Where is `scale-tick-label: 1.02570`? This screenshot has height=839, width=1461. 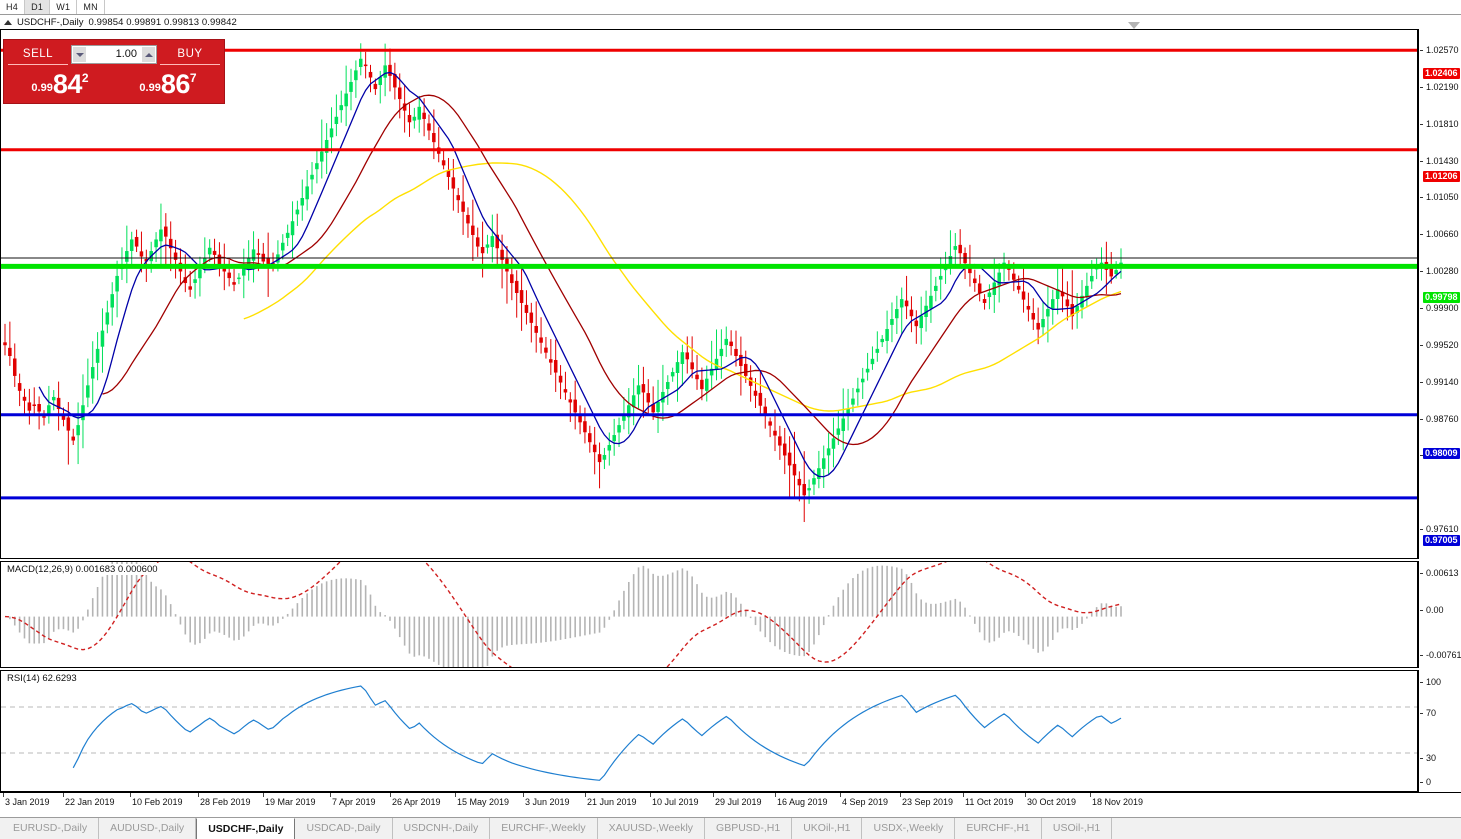
scale-tick-label: 1.02570 is located at coordinates (1442, 50).